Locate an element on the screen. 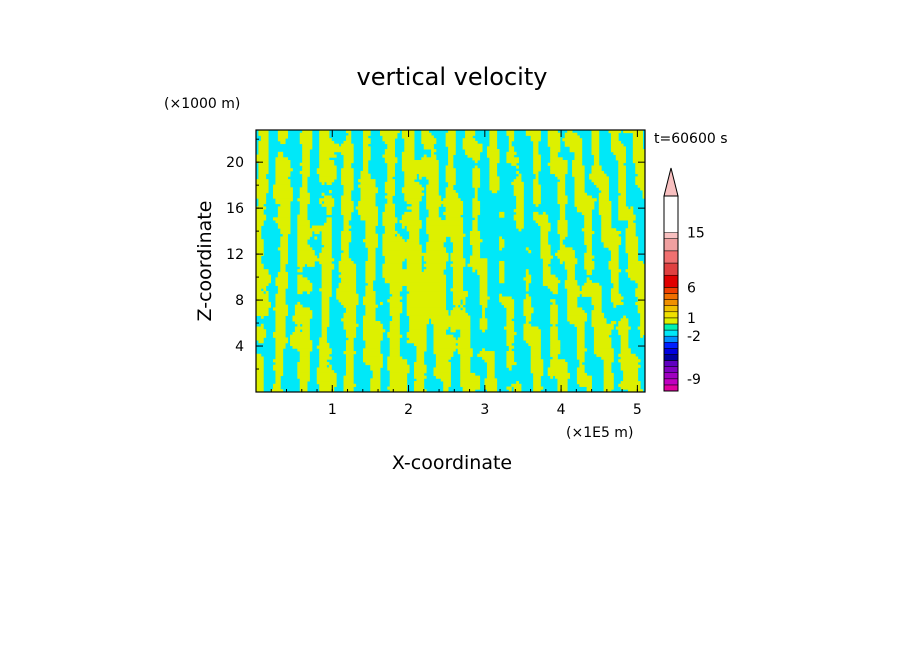  chart-title: vertical velocity is located at coordinates (452, 77).